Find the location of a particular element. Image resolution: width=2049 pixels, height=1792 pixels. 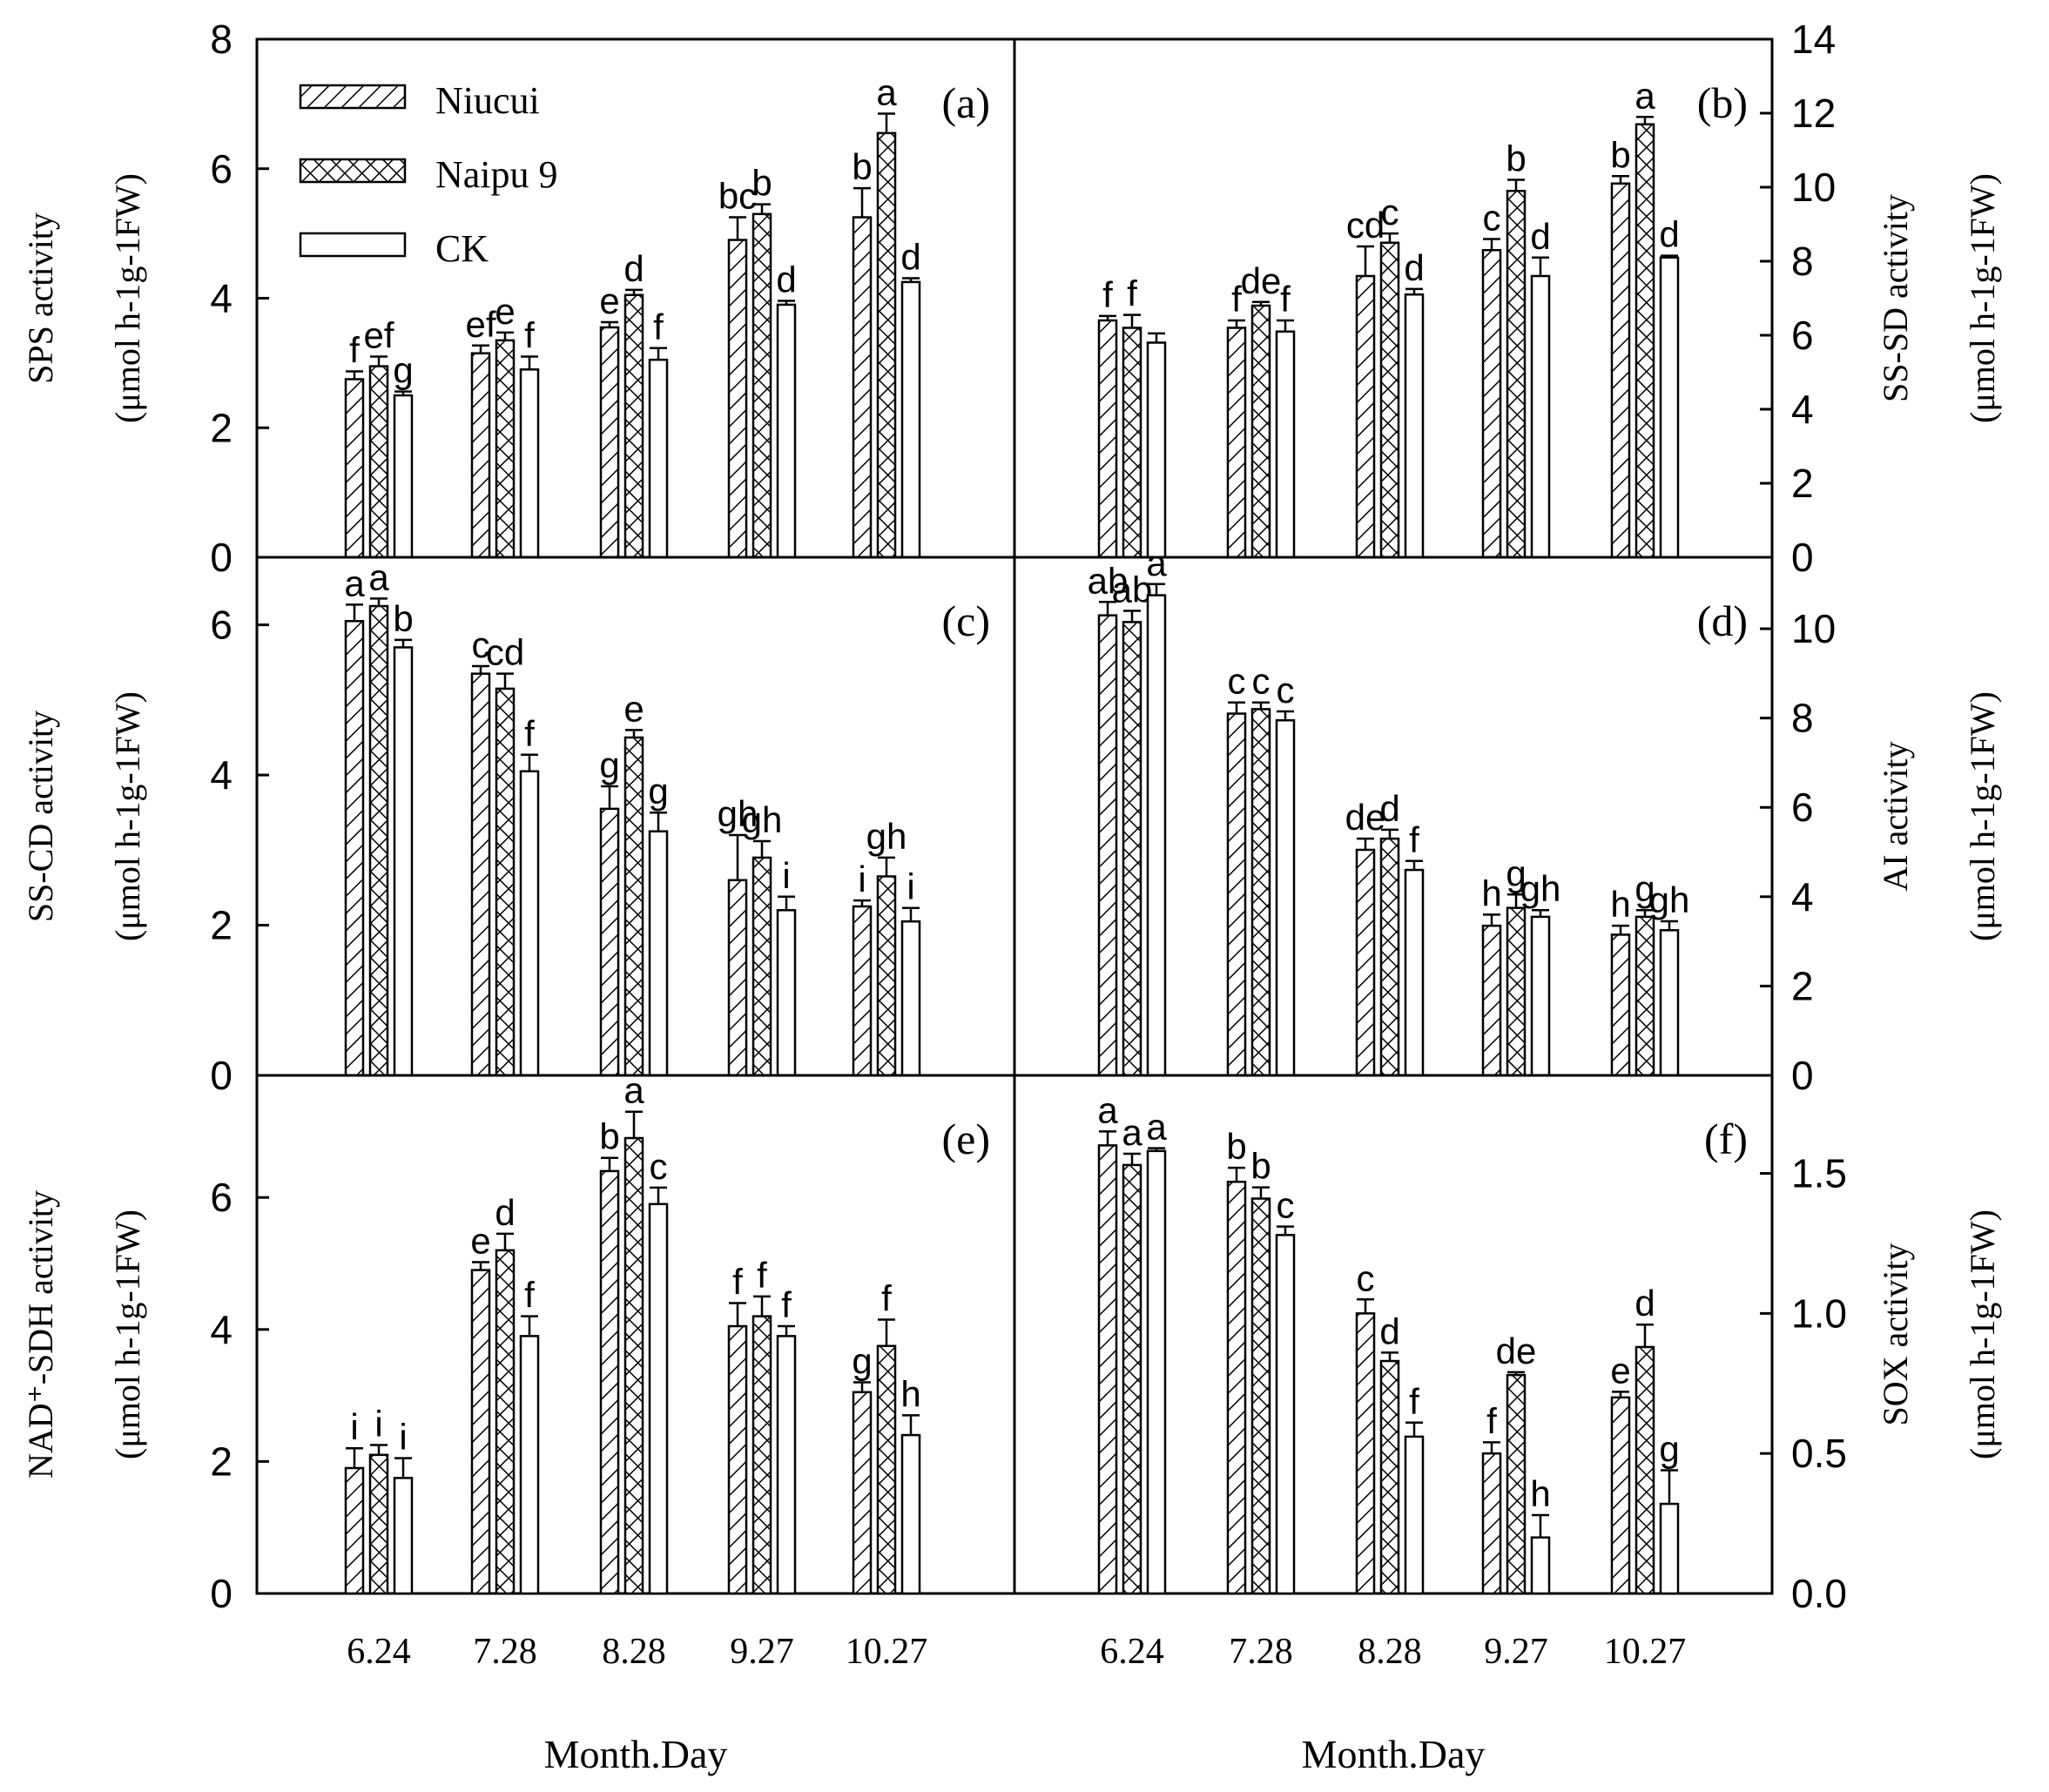

x-axis-titles: Month.Day Month.Day is located at coordinates (1015, 1754).